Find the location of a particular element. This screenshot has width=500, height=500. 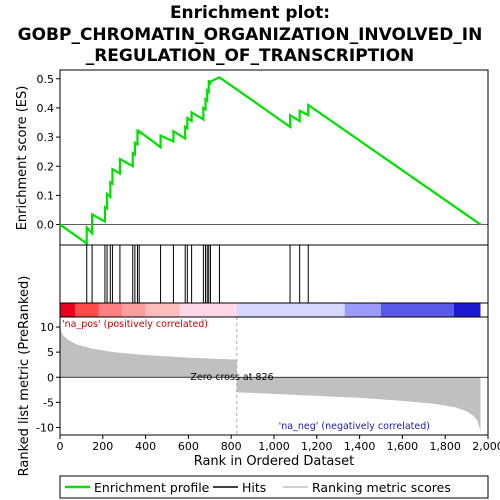

metric-y-tick-label: 10 is located at coordinates (47, 327).